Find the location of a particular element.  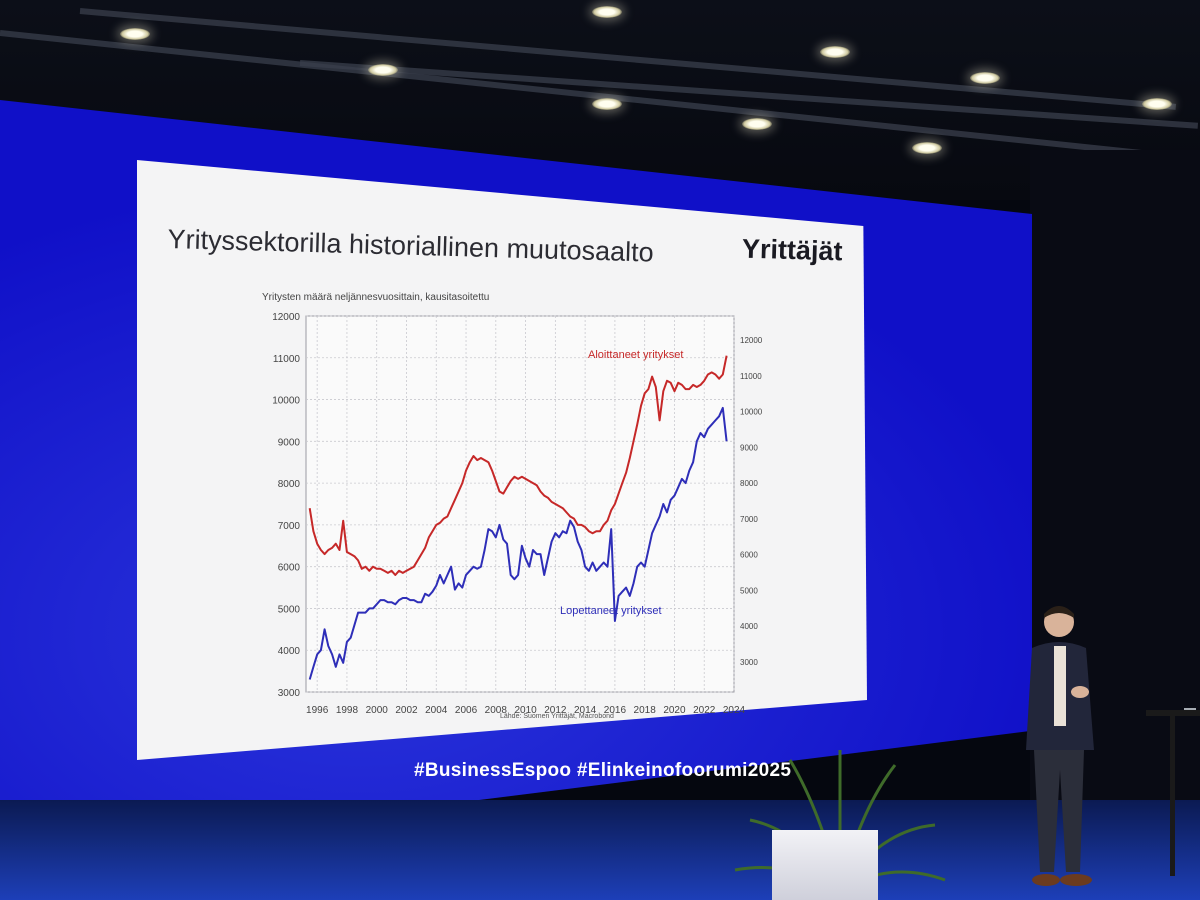

presenter is located at coordinates (1060, 746).